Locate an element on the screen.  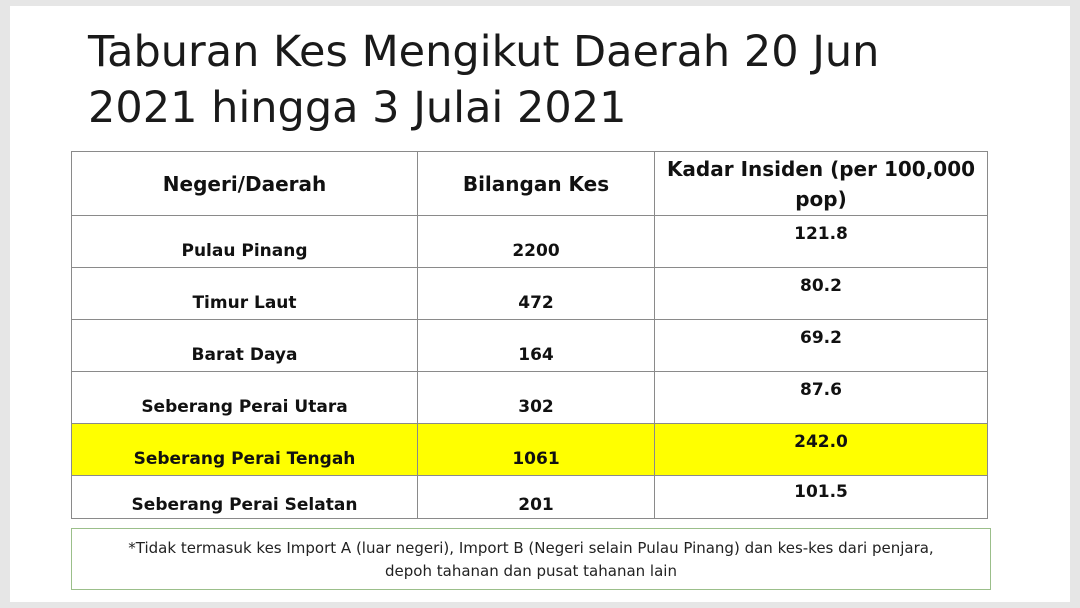
header-rate: Kadar Insiden (per 100,000 pop) is located at coordinates (821, 183).